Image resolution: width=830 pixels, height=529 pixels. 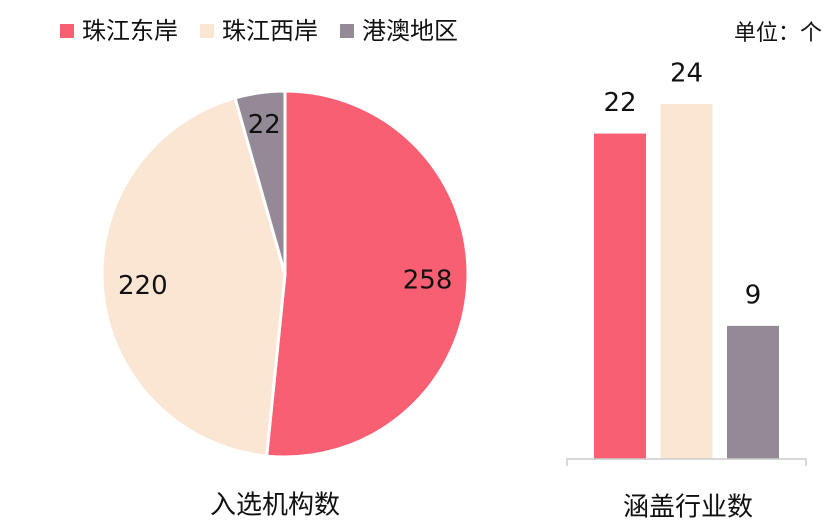 I want to click on data-label: 9, so click(x=753, y=295).